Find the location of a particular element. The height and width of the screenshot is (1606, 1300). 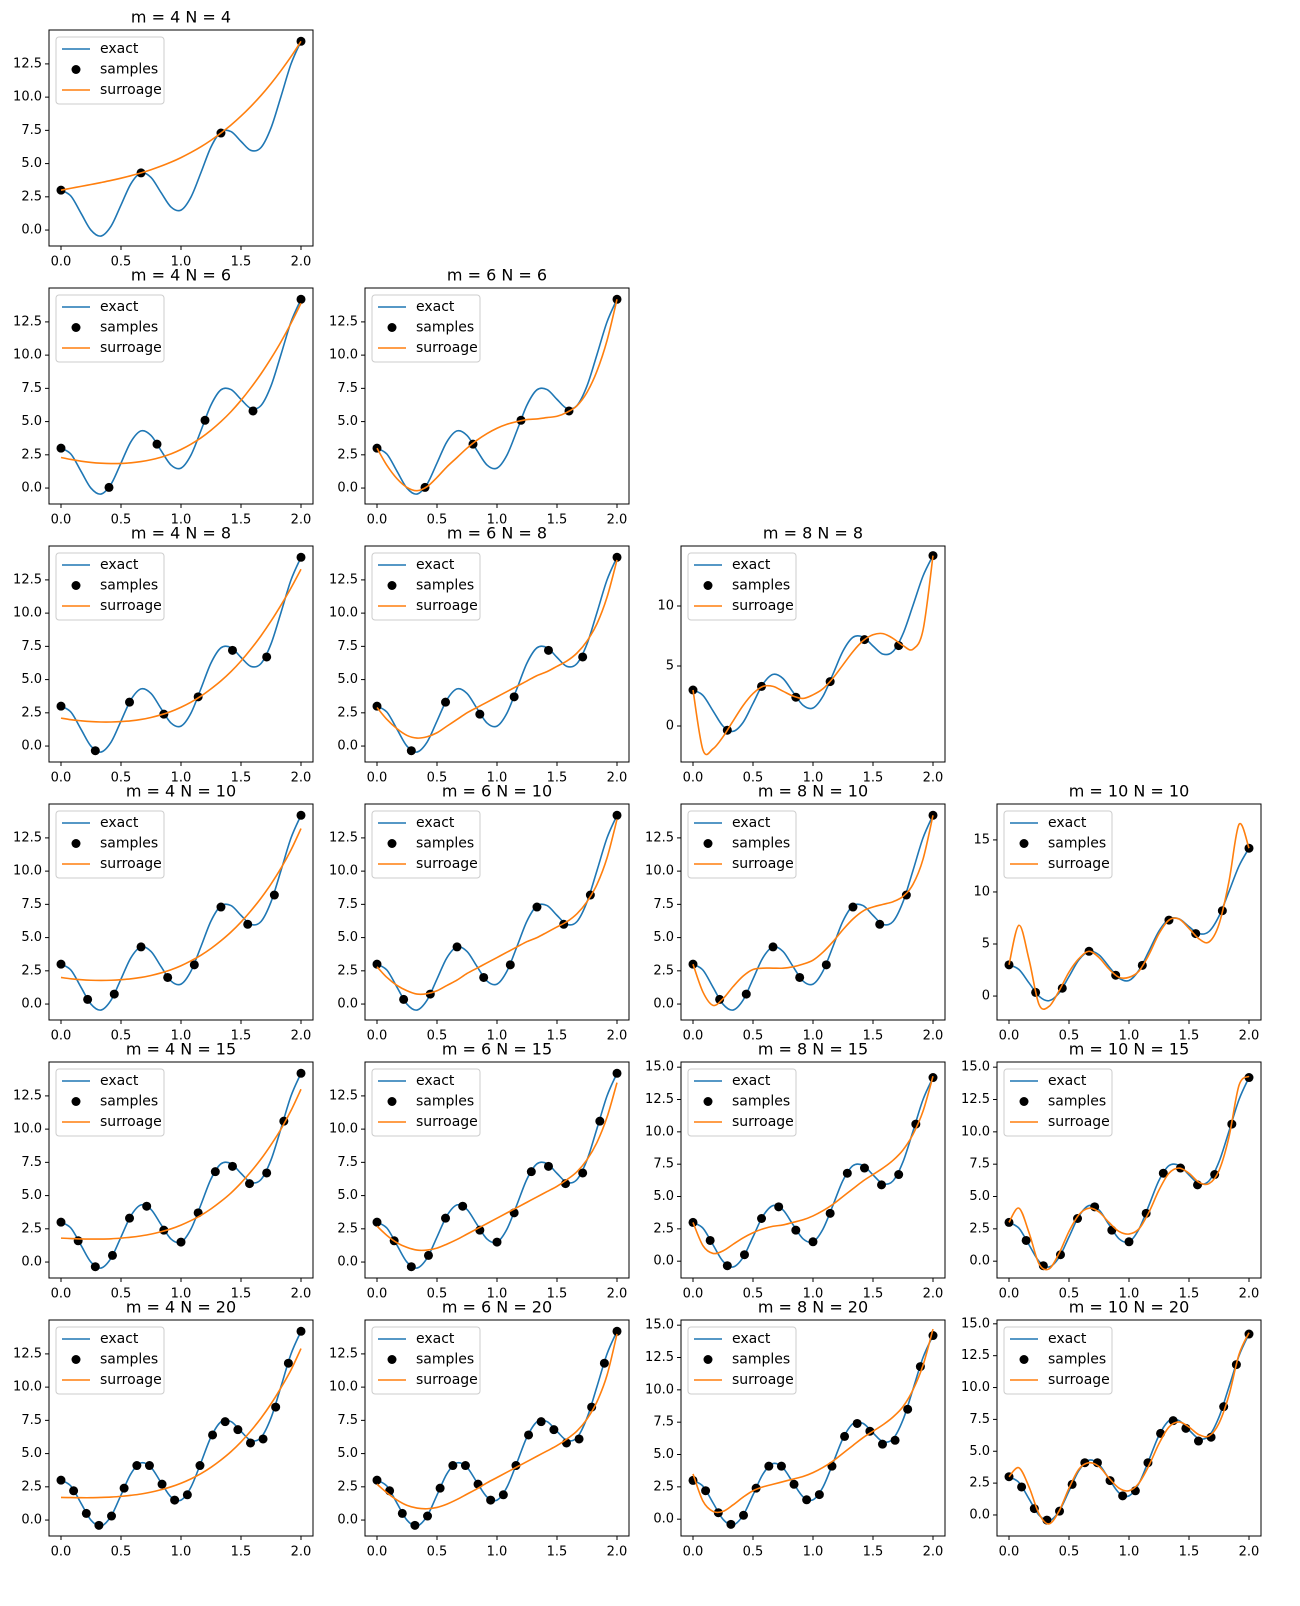

y-tick-label: 15.0 is located at coordinates (659, 1325).